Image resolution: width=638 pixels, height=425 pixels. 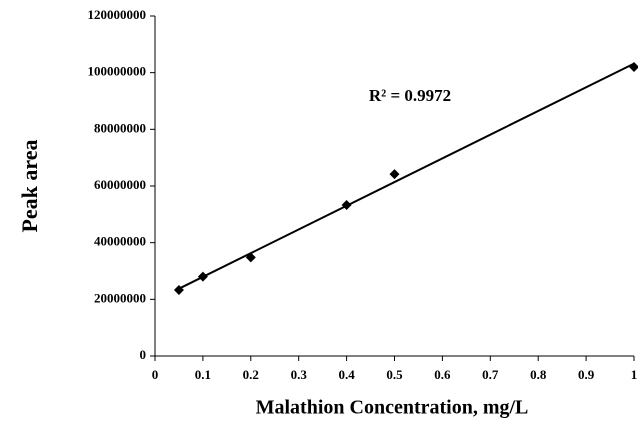 What do you see at coordinates (203, 374) in the screenshot?
I see `x-tick-label: 0.1` at bounding box center [203, 374].